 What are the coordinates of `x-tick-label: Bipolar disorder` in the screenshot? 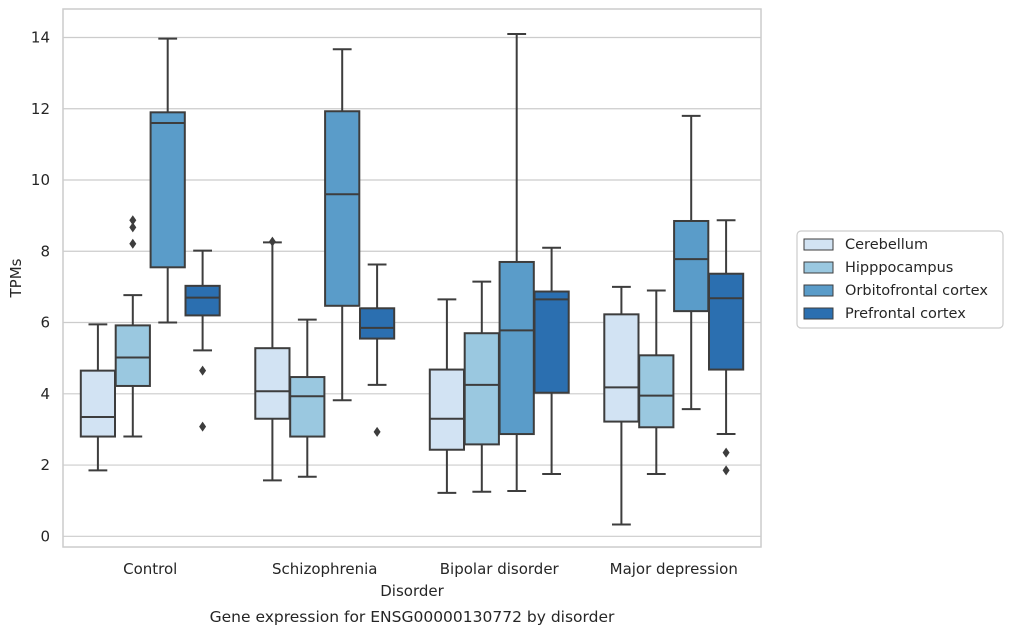 It's located at (500, 569).